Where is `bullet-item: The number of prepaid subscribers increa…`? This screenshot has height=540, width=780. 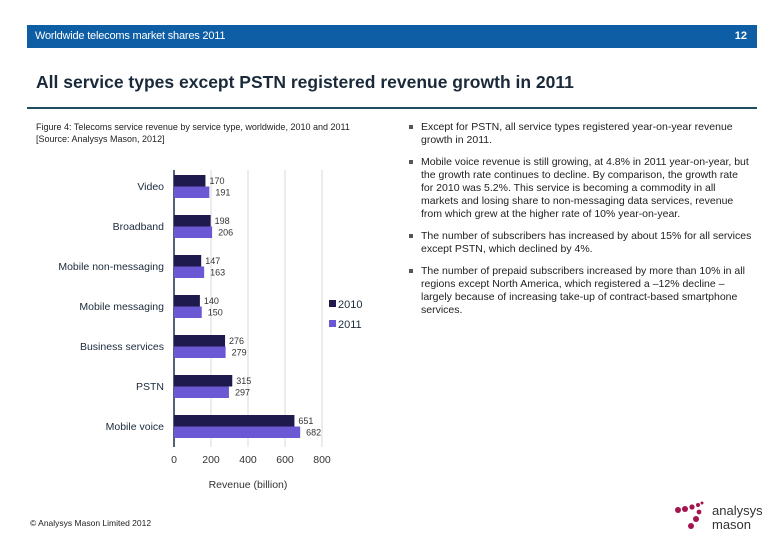
bullet-item: The number of prepaid subscribers increa… is located at coordinates (580, 291).